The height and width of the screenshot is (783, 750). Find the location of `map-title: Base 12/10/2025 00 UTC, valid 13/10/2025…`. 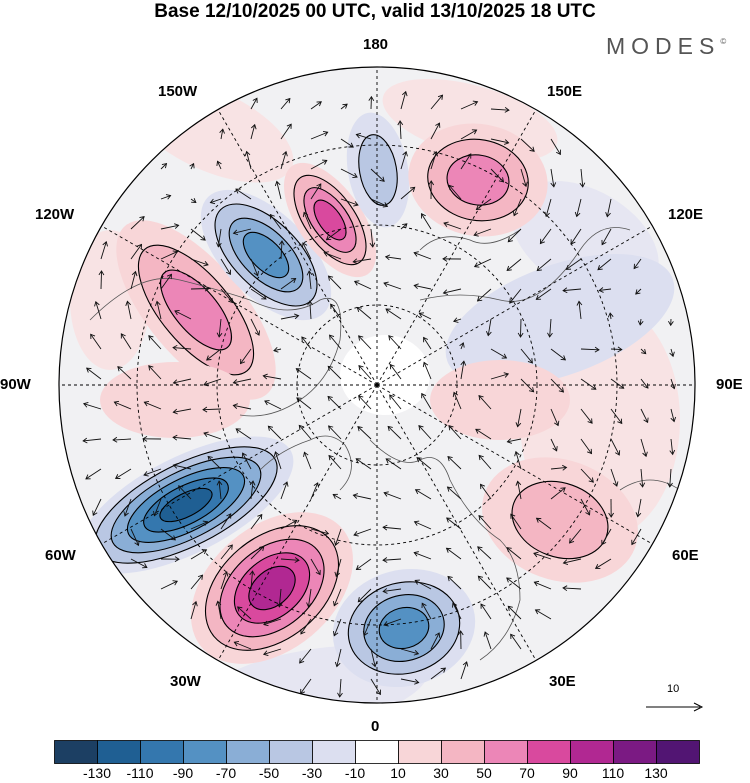

map-title: Base 12/10/2025 00 UTC, valid 13/10/2025… is located at coordinates (375, 11).